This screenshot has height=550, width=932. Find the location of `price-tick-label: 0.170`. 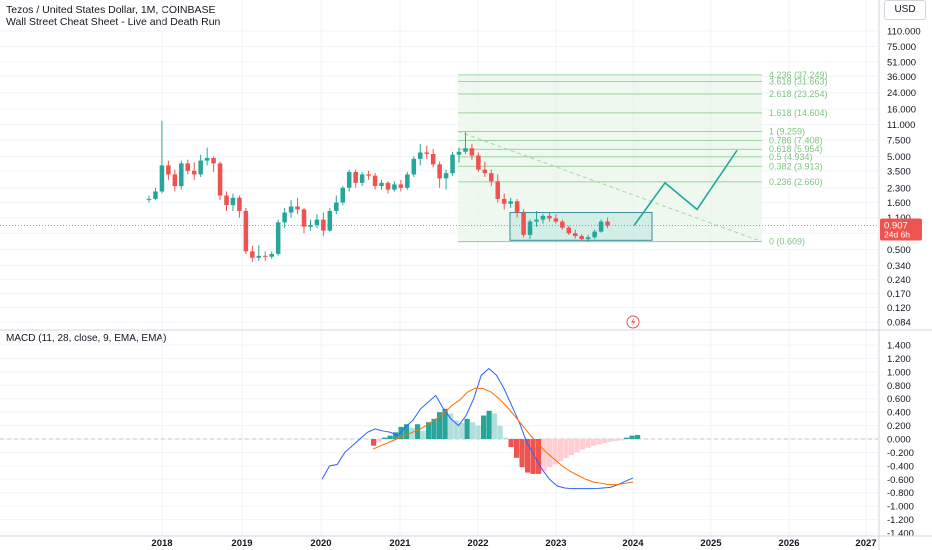

price-tick-label: 0.170 is located at coordinates (899, 294).